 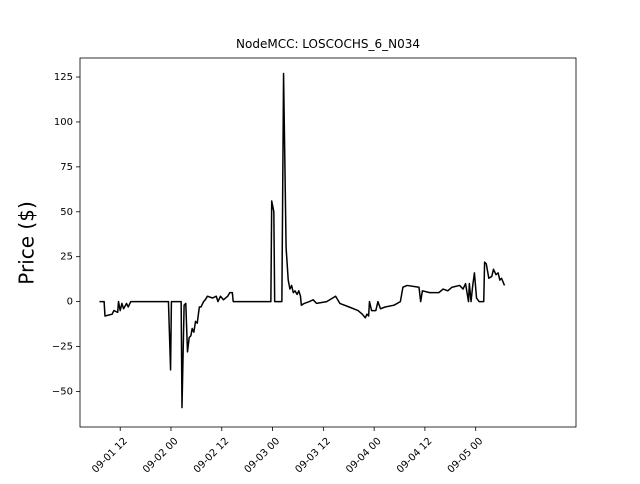 What do you see at coordinates (62, 347) in the screenshot?
I see `y-tick-label: −25` at bounding box center [62, 347].